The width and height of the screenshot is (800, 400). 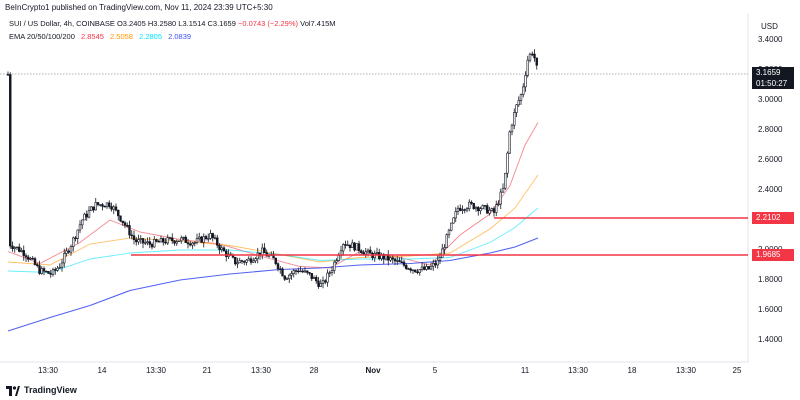 I want to click on last-price-value: 3.1659, so click(x=768, y=72).